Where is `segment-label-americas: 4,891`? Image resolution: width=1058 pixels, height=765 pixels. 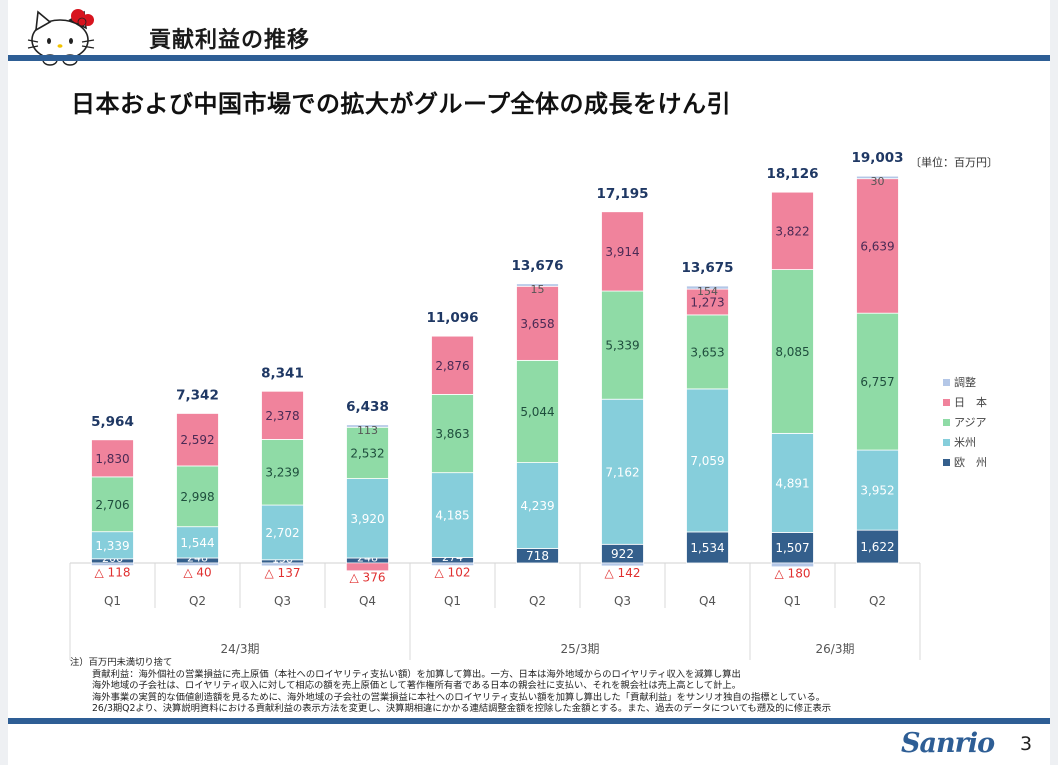 segment-label-americas: 4,891 is located at coordinates (792, 483).